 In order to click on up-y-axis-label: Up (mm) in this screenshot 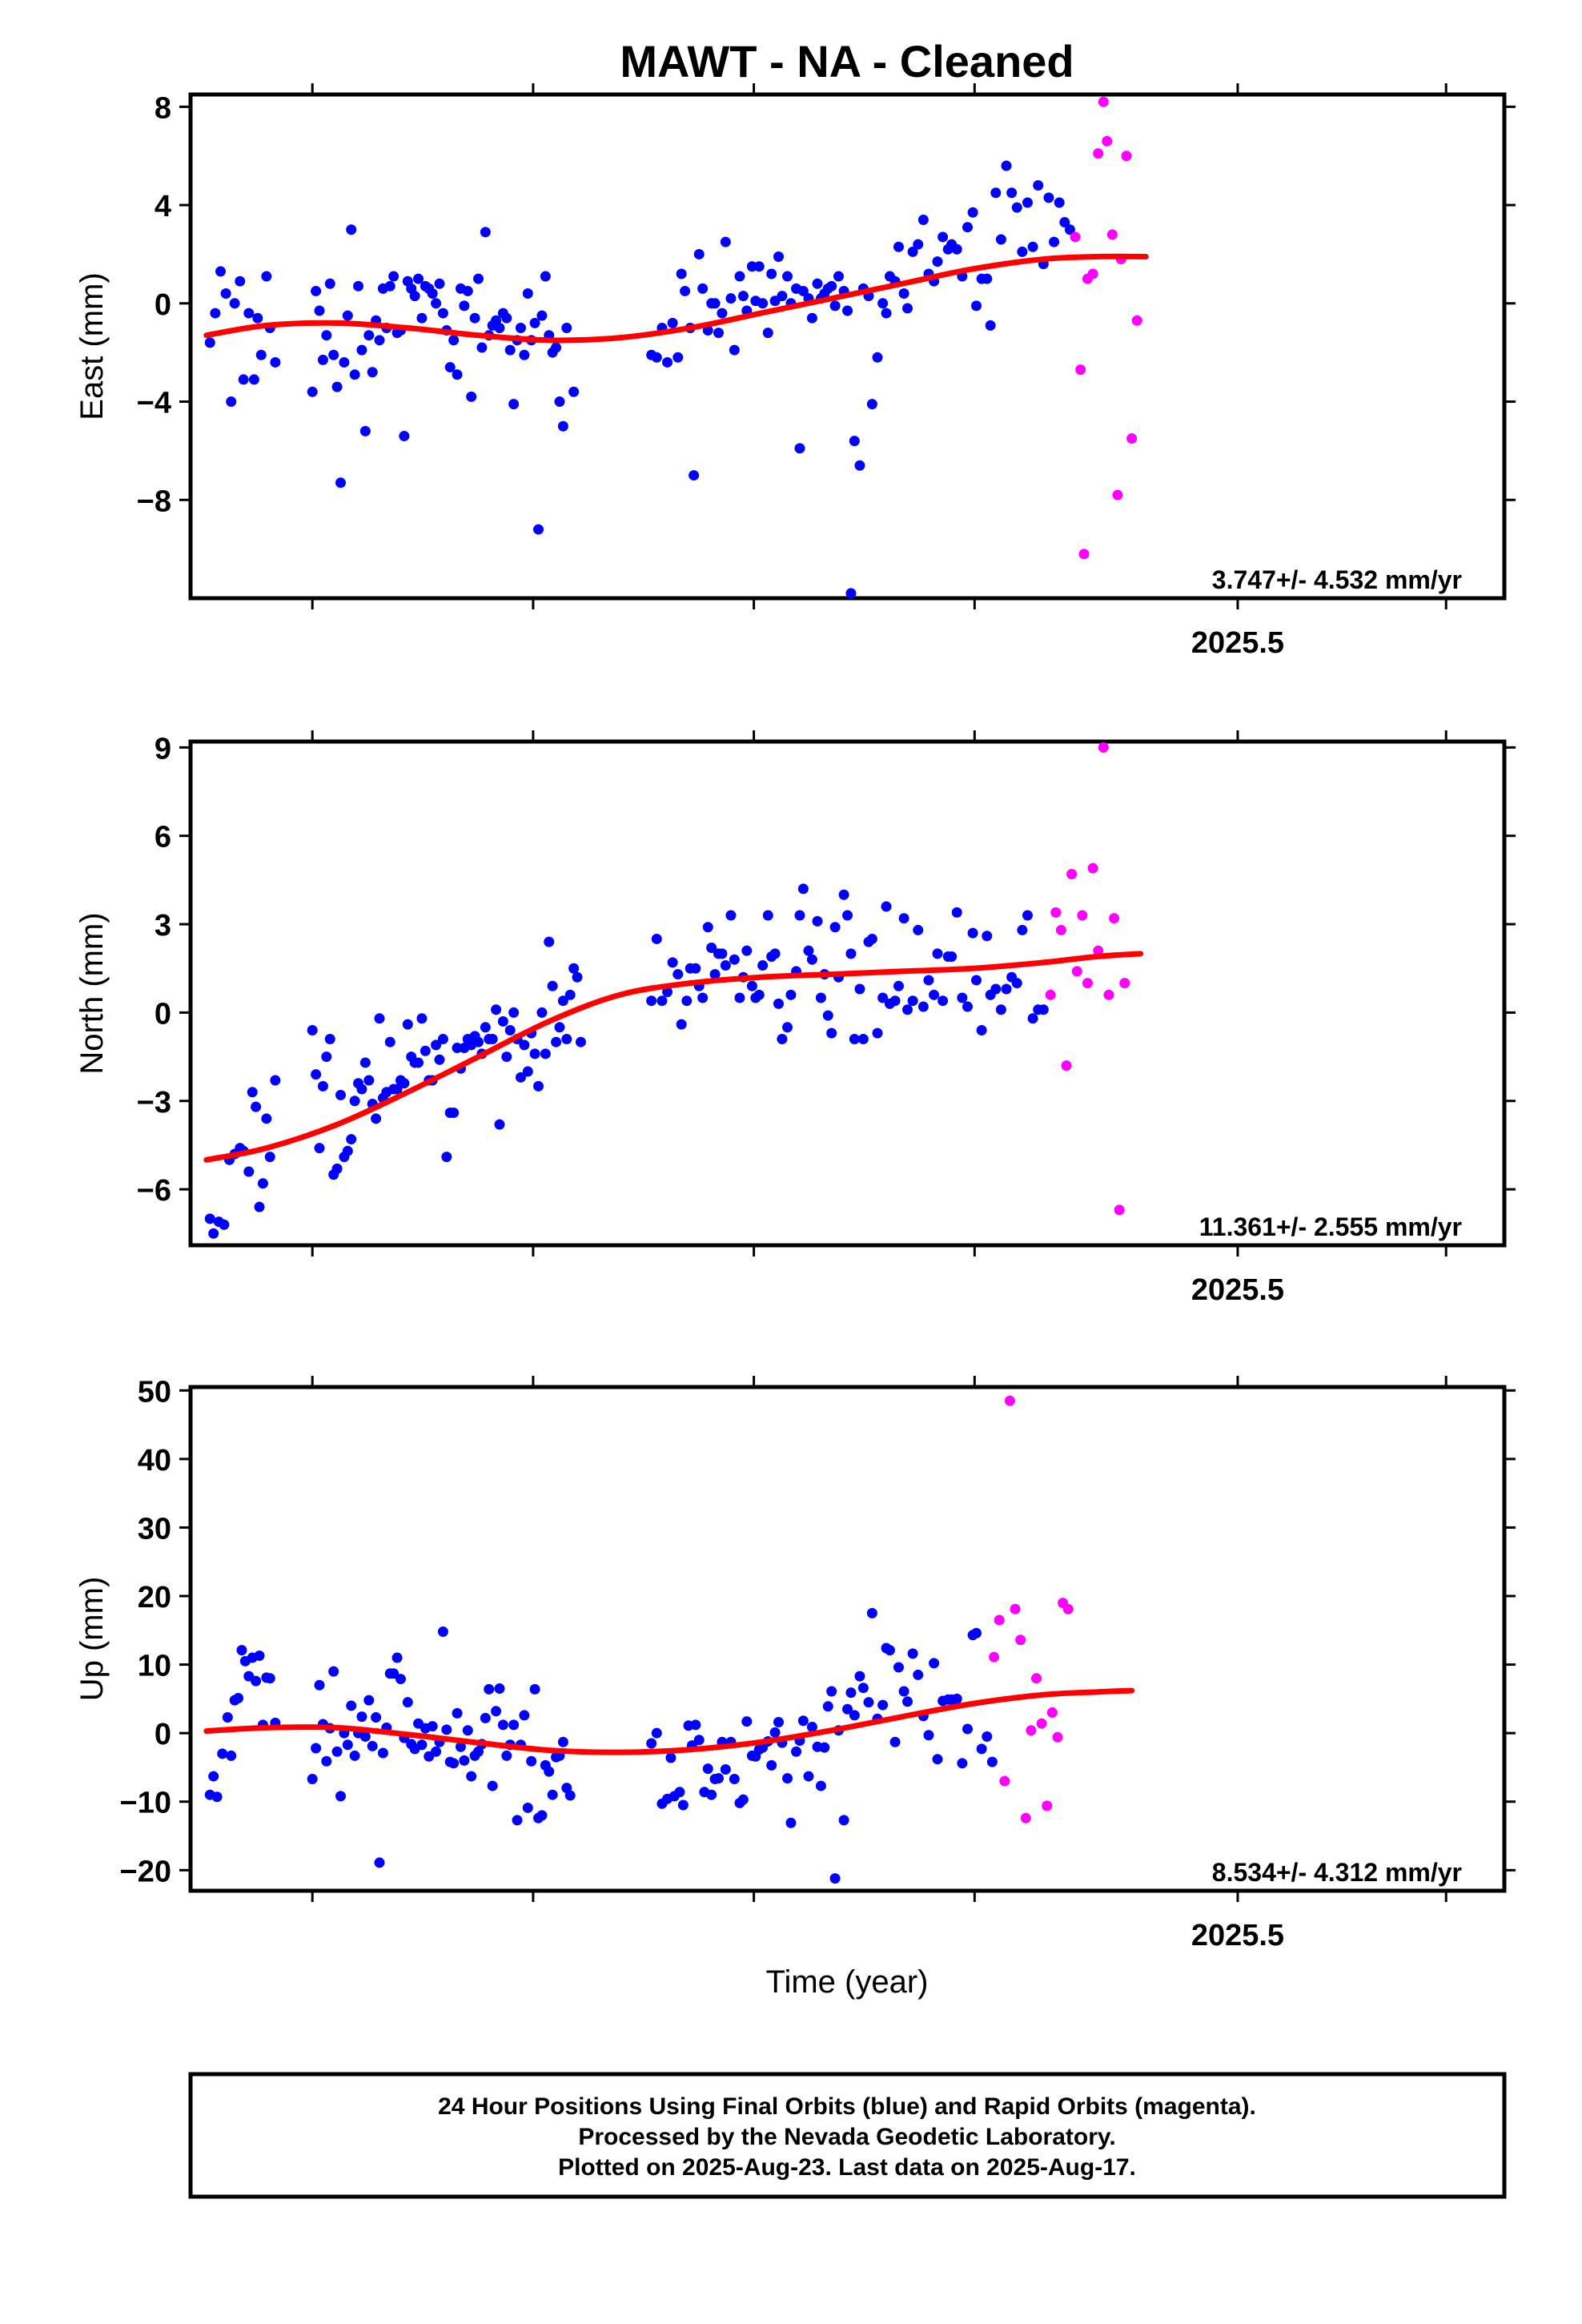, I will do `click(92, 1639)`.